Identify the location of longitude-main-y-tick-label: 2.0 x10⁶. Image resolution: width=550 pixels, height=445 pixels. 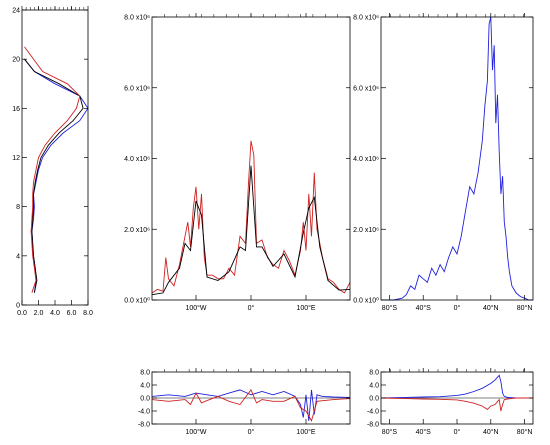
(137, 230).